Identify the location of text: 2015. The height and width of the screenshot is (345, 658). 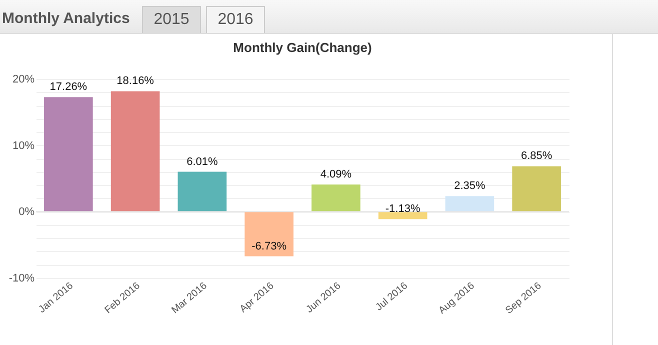
(171, 19).